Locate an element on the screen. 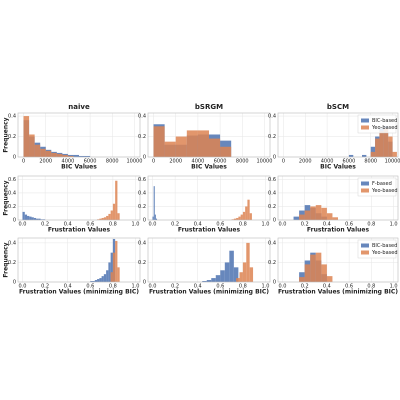  x-tick-label: 4000 is located at coordinates (68, 162).